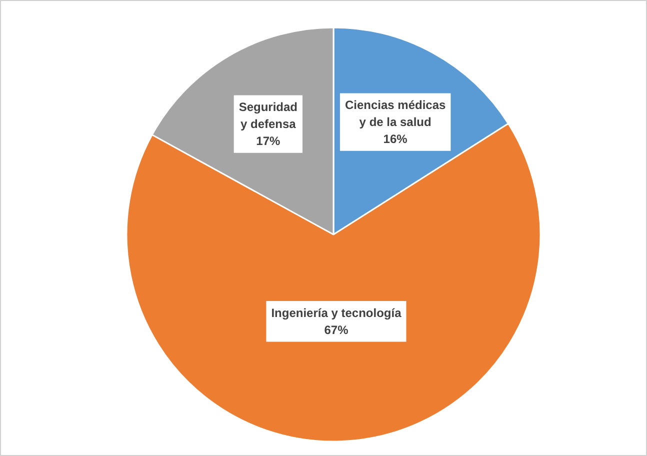  What do you see at coordinates (395, 114) in the screenshot?
I see `slice-label: Ciencias médicas y de la salud` at bounding box center [395, 114].